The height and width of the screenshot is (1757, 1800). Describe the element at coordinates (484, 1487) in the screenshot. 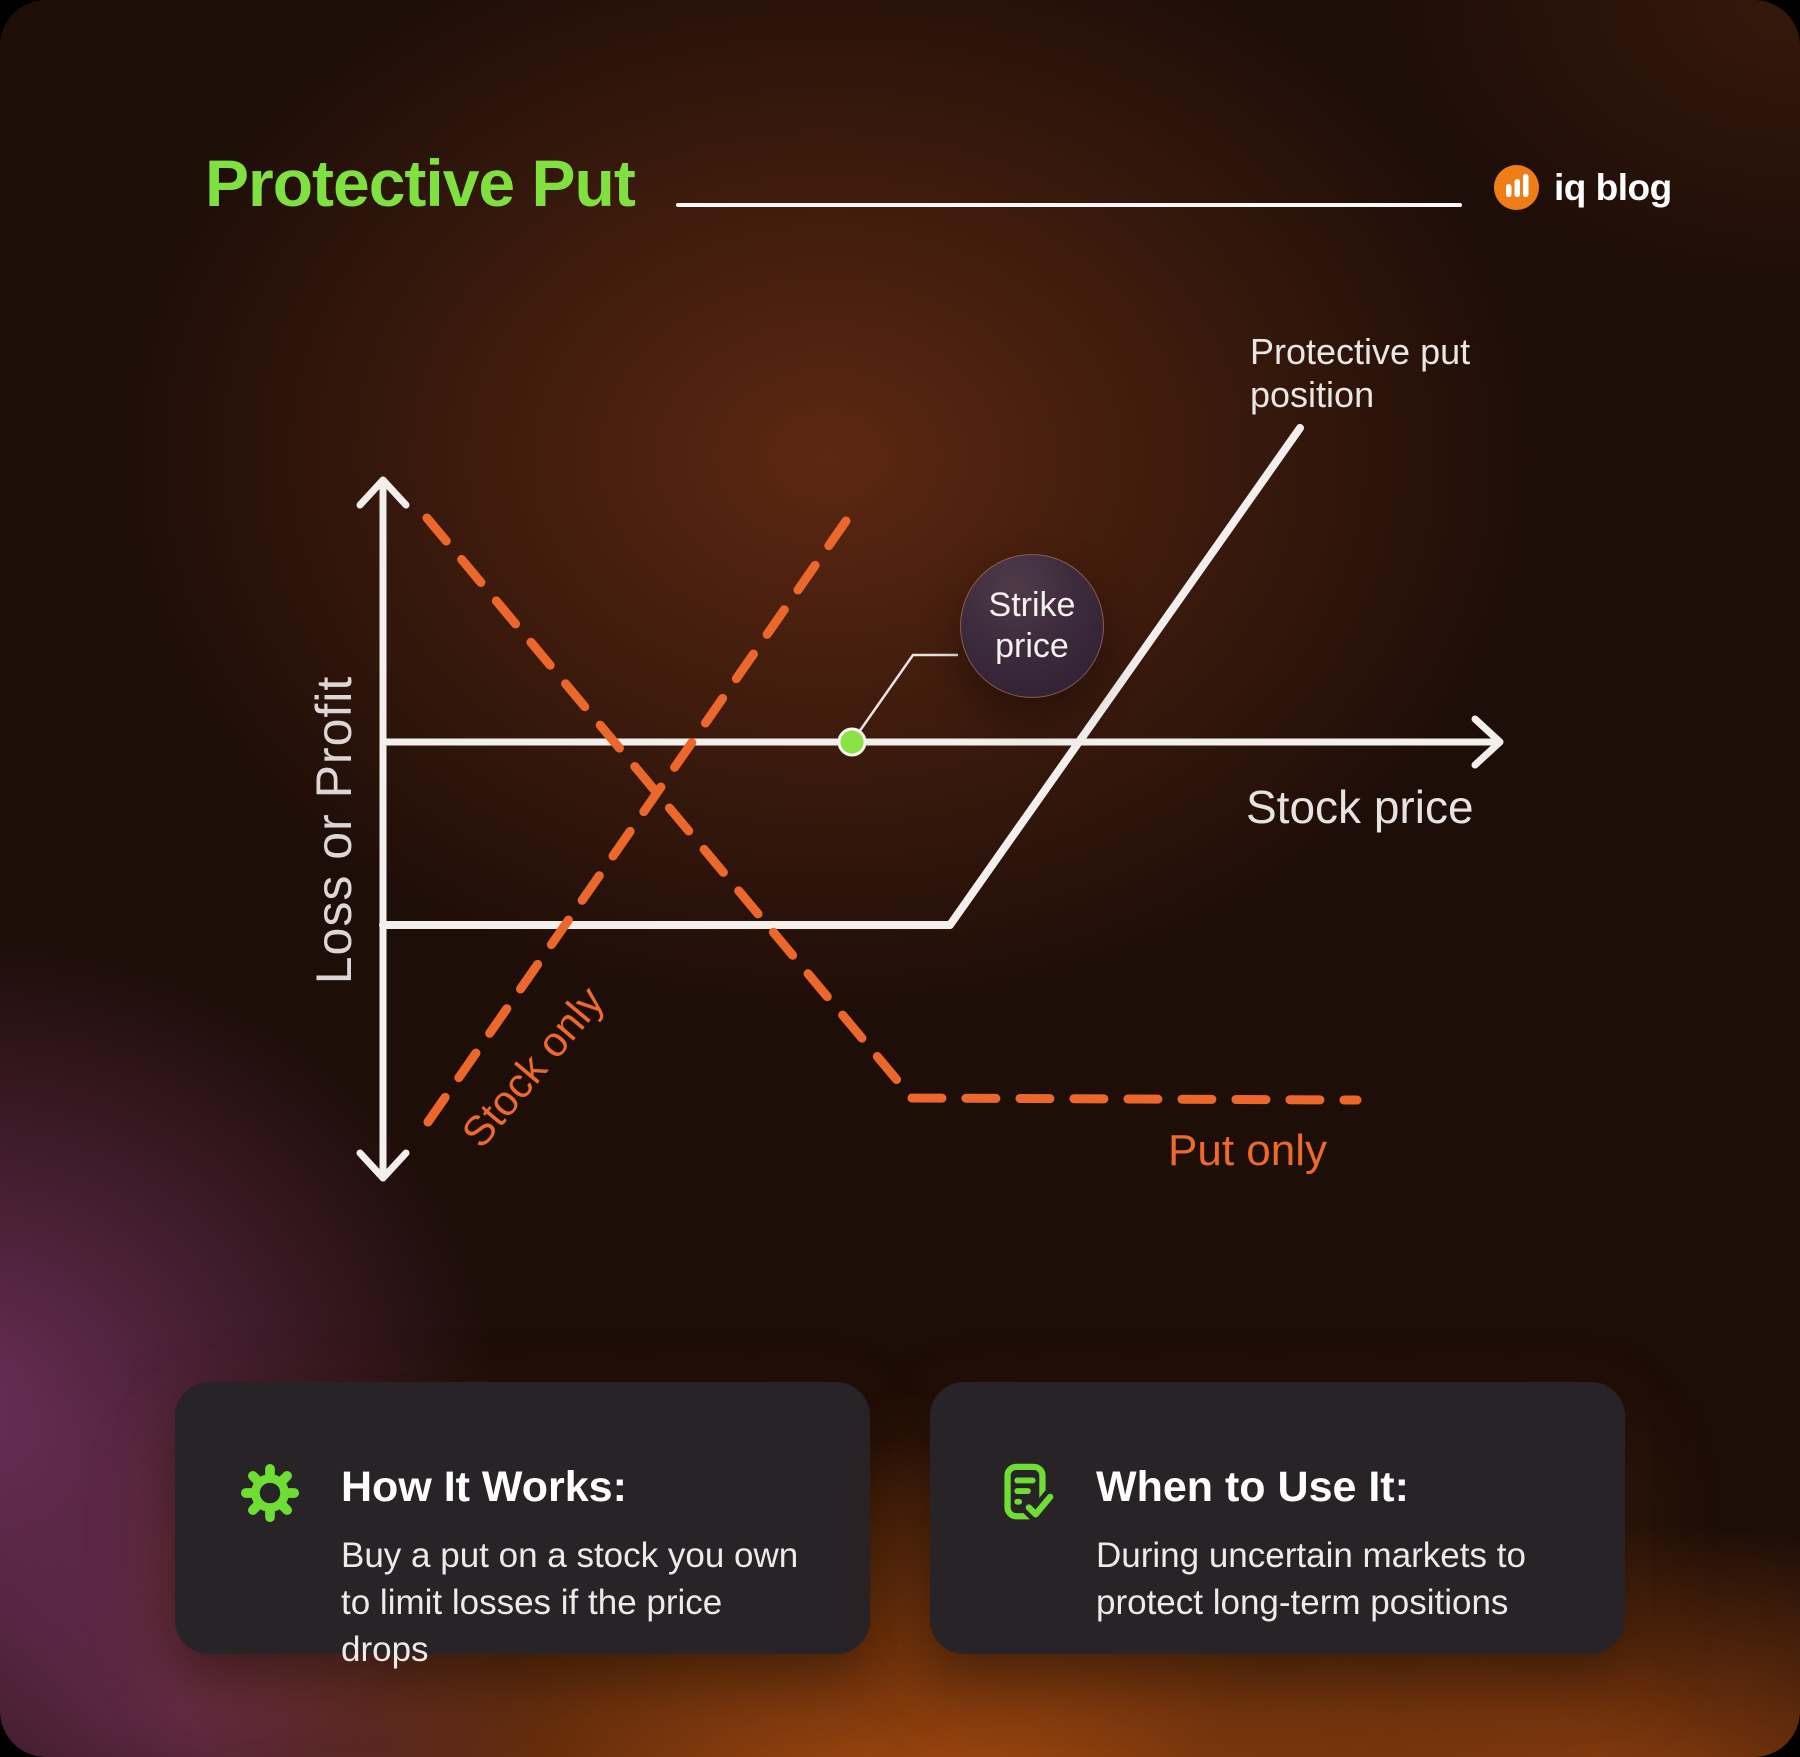

I see `card-title: How It Works:` at that location.